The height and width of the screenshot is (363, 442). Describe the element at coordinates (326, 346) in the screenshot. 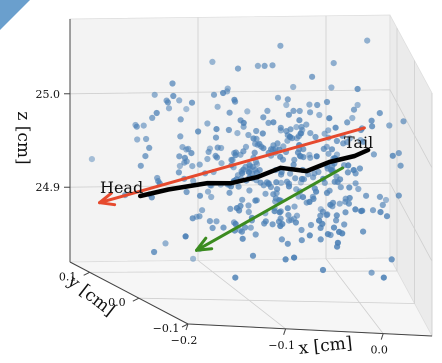

I see `x-axis-label: x [cm]` at that location.